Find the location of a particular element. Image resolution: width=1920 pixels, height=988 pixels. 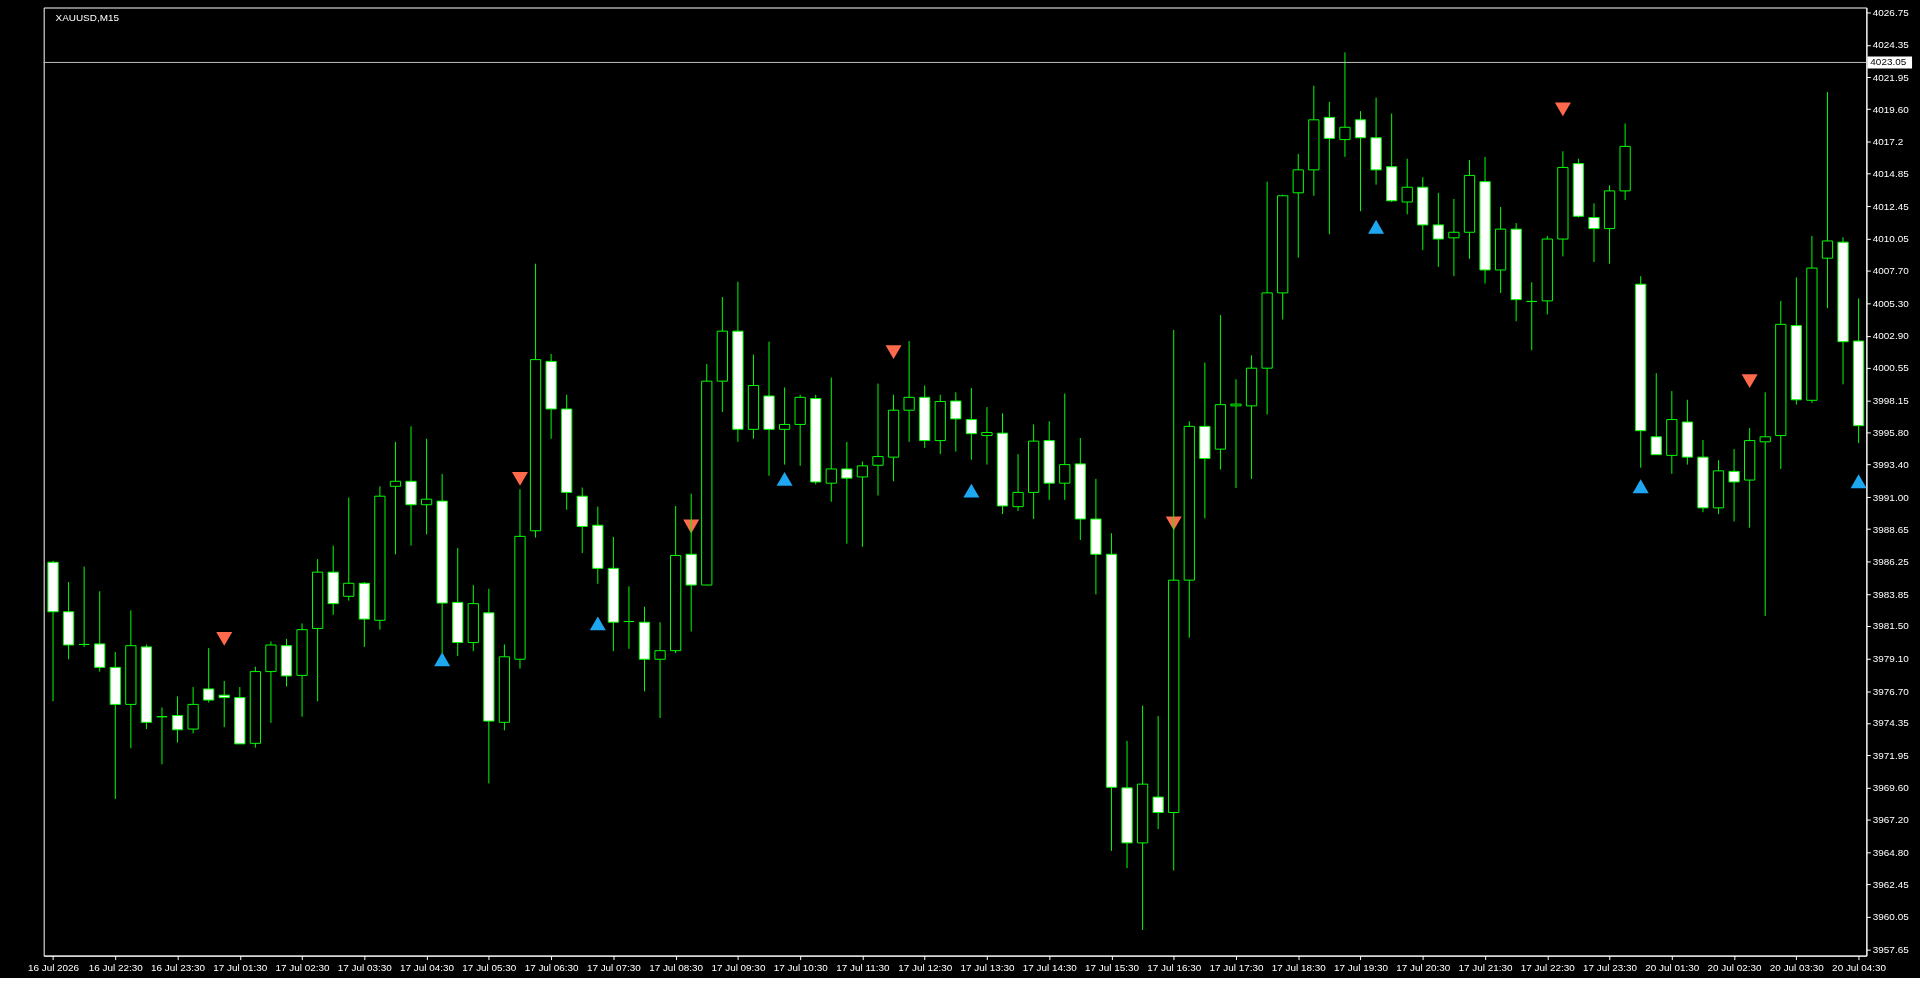

x-tick-label: 20 Jul 04:30 is located at coordinates (1859, 967).